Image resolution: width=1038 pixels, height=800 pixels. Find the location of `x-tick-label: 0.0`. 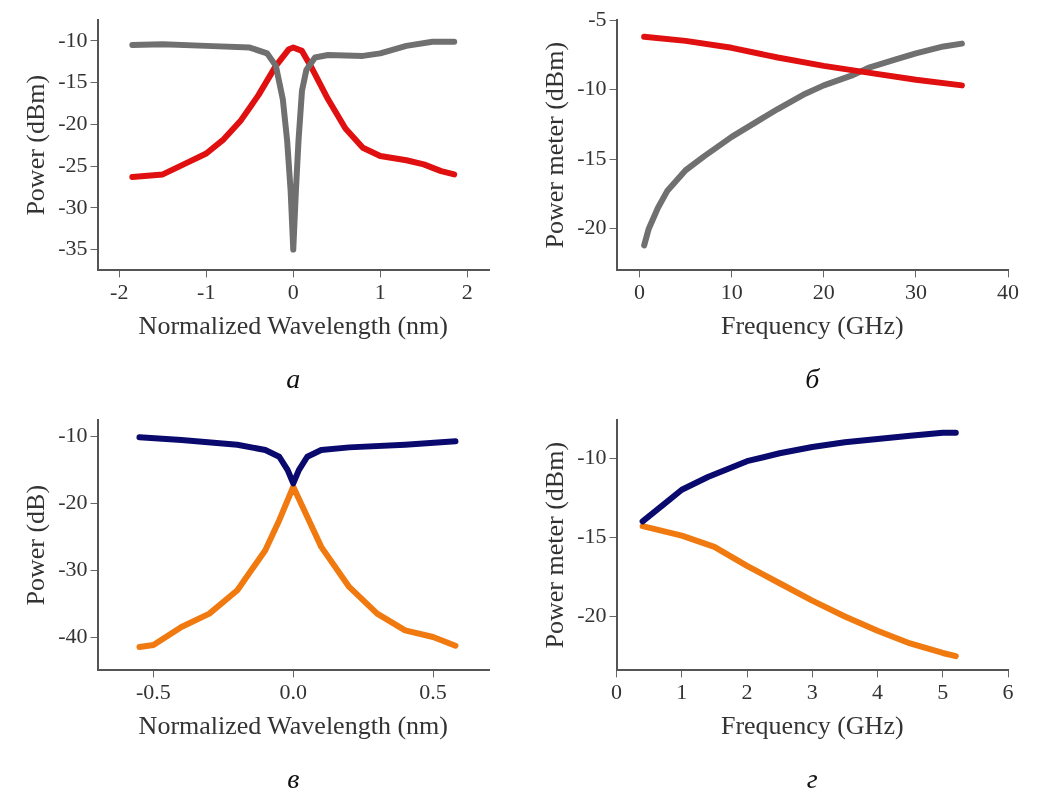

x-tick-label: 0.0 is located at coordinates (293, 692).